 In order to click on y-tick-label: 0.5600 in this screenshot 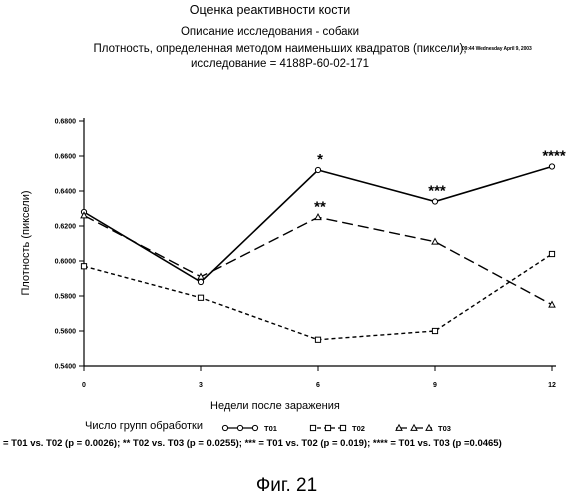, I will do `click(66, 332)`.